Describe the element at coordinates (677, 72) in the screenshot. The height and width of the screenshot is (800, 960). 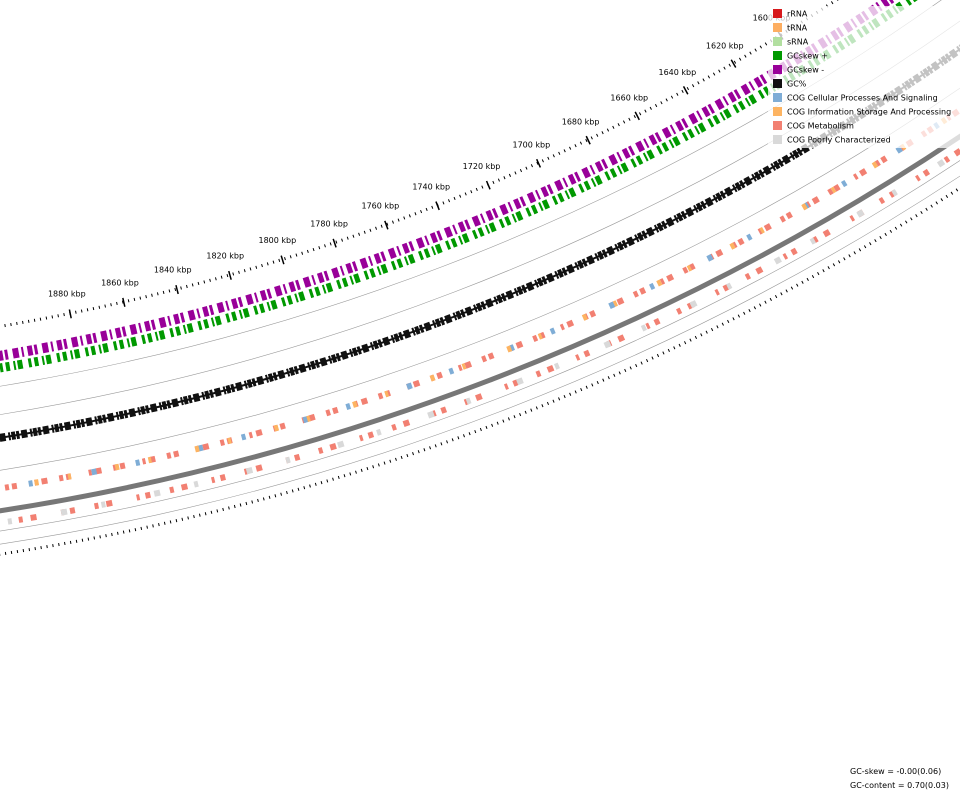
I see `tick-label: 1640 kbp` at that location.